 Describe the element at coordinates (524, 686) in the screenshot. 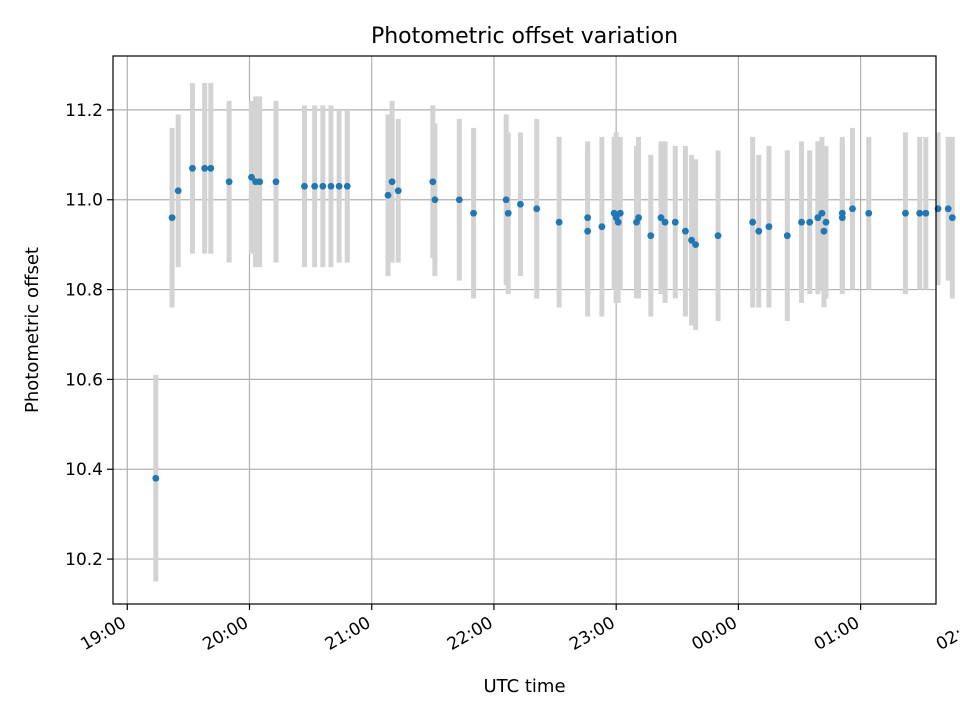

I see `x-axis-label: UTC time` at that location.